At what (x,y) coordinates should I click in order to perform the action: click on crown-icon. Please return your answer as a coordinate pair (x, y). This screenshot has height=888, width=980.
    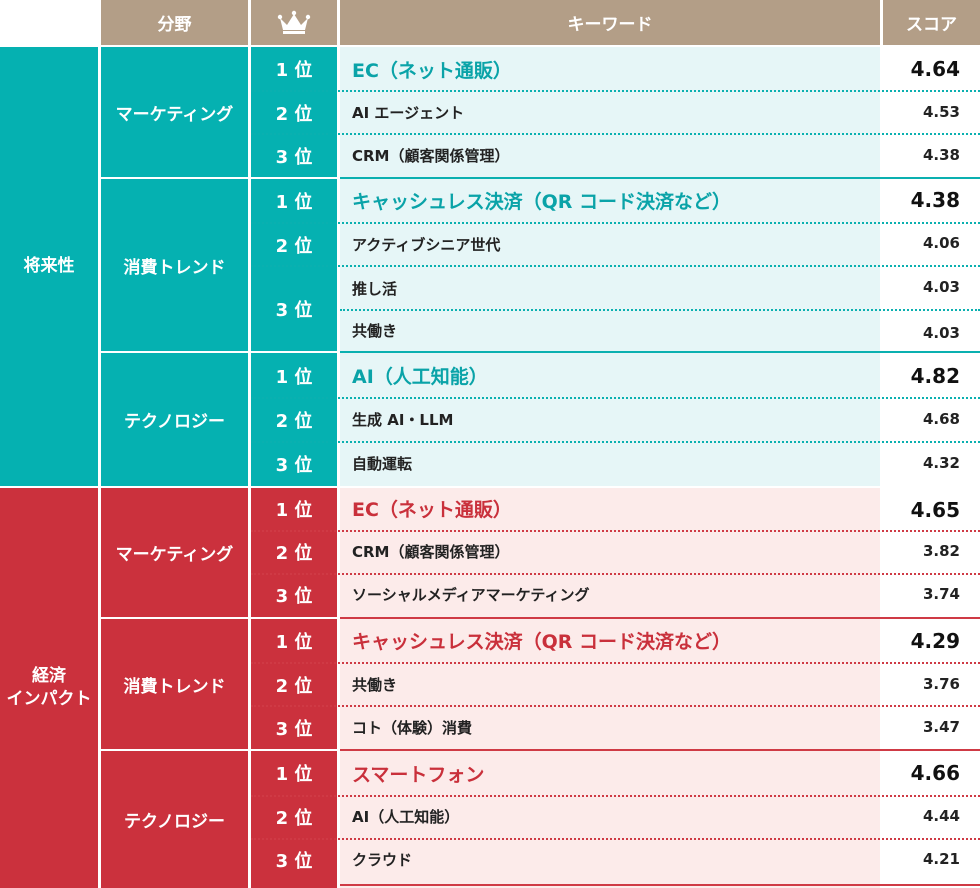
    Looking at the image, I should click on (294, 22).